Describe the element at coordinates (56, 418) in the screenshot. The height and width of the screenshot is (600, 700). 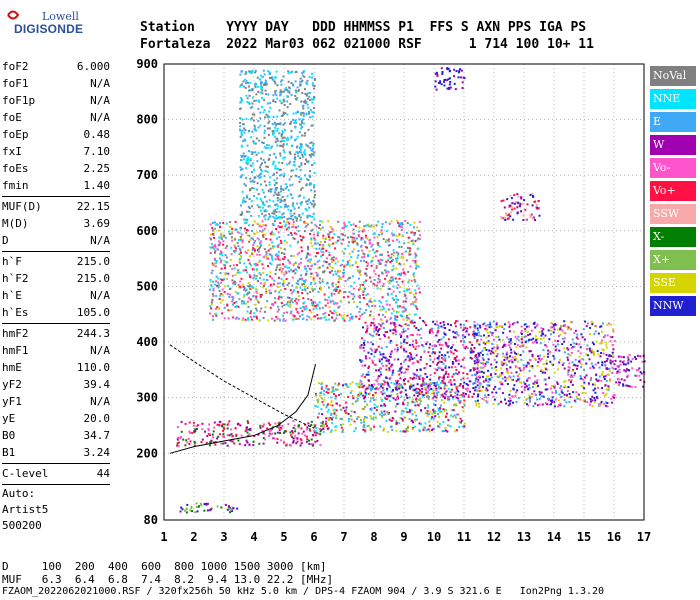
I see `param-row: yE 20.0` at that location.